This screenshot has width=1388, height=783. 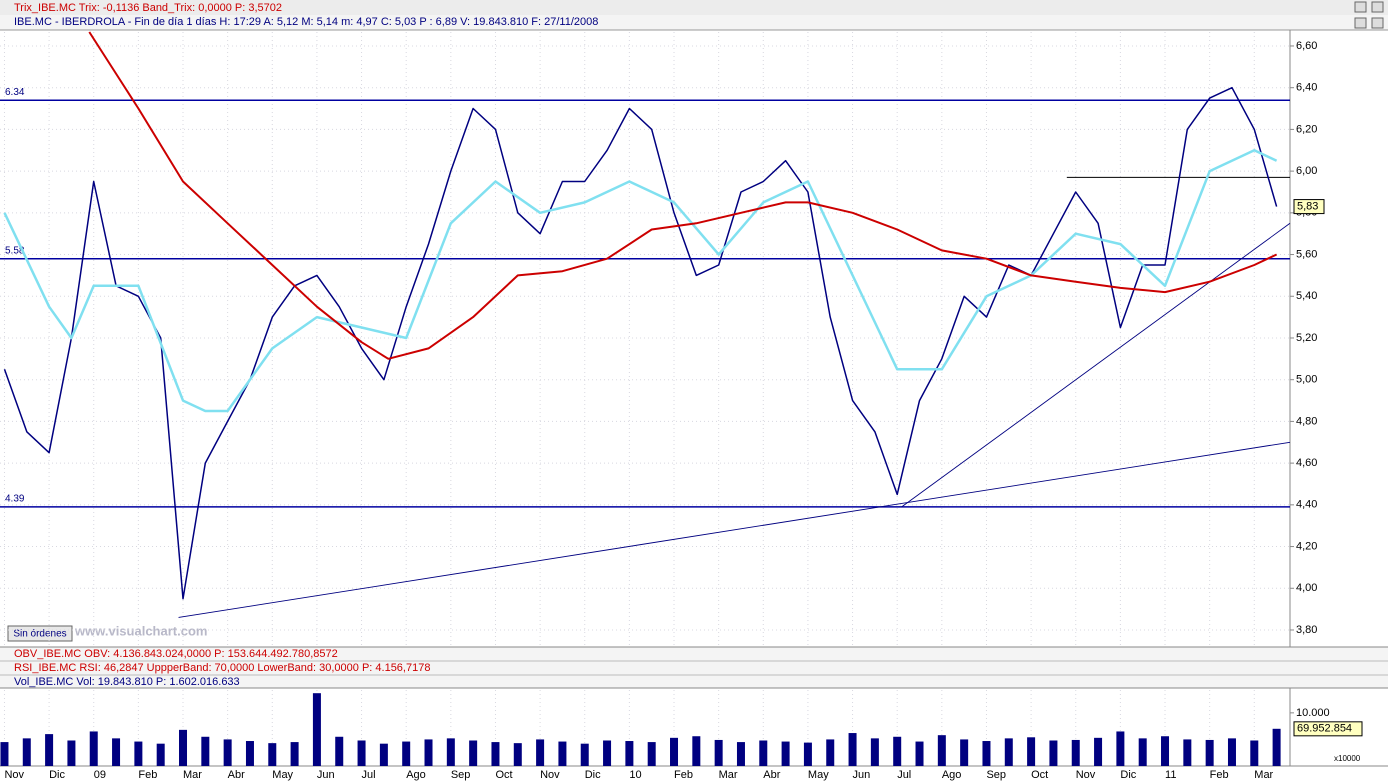 I want to click on y-tick-label: 4,00, so click(x=1306, y=588).